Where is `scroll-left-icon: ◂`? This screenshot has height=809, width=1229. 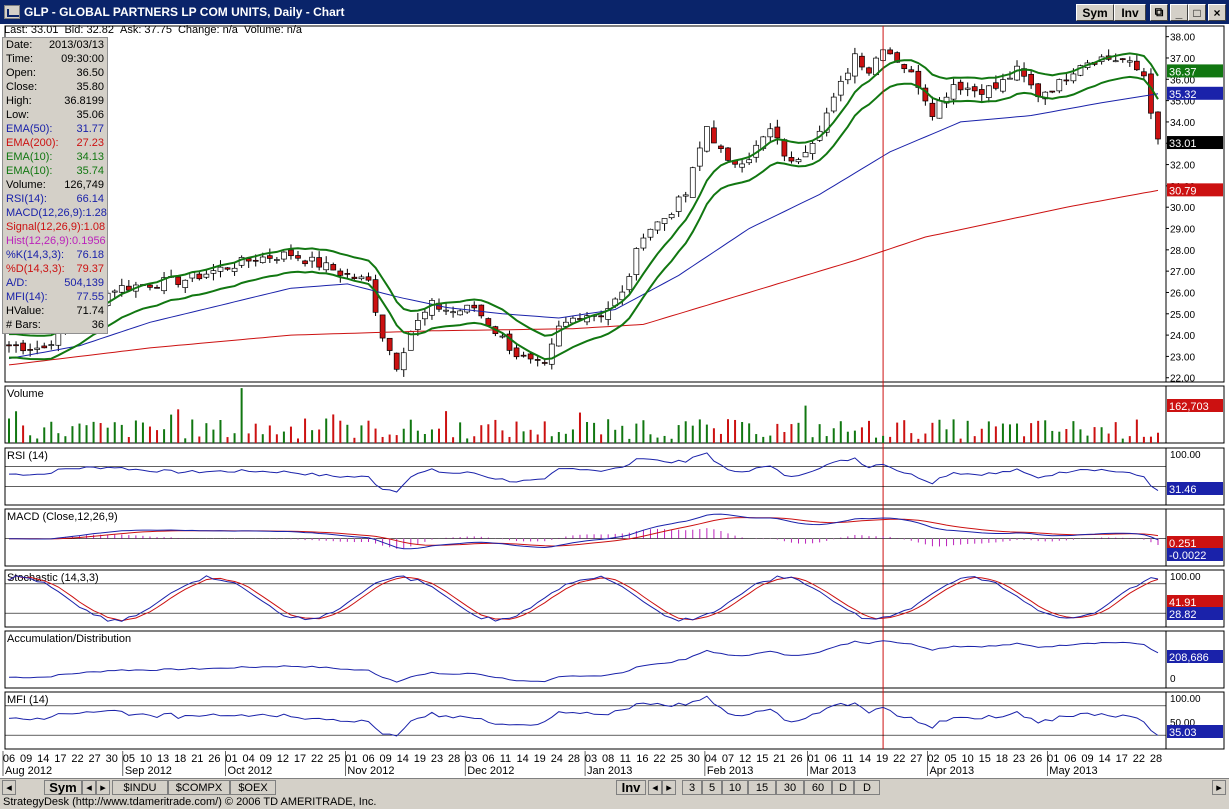 scroll-left-icon: ◂ is located at coordinates (9, 787).